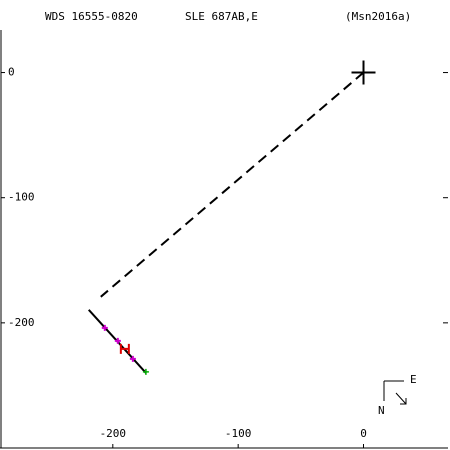 The height and width of the screenshot is (450, 450). Describe the element at coordinates (381, 410) in the screenshot. I see `compass-north: N` at that location.